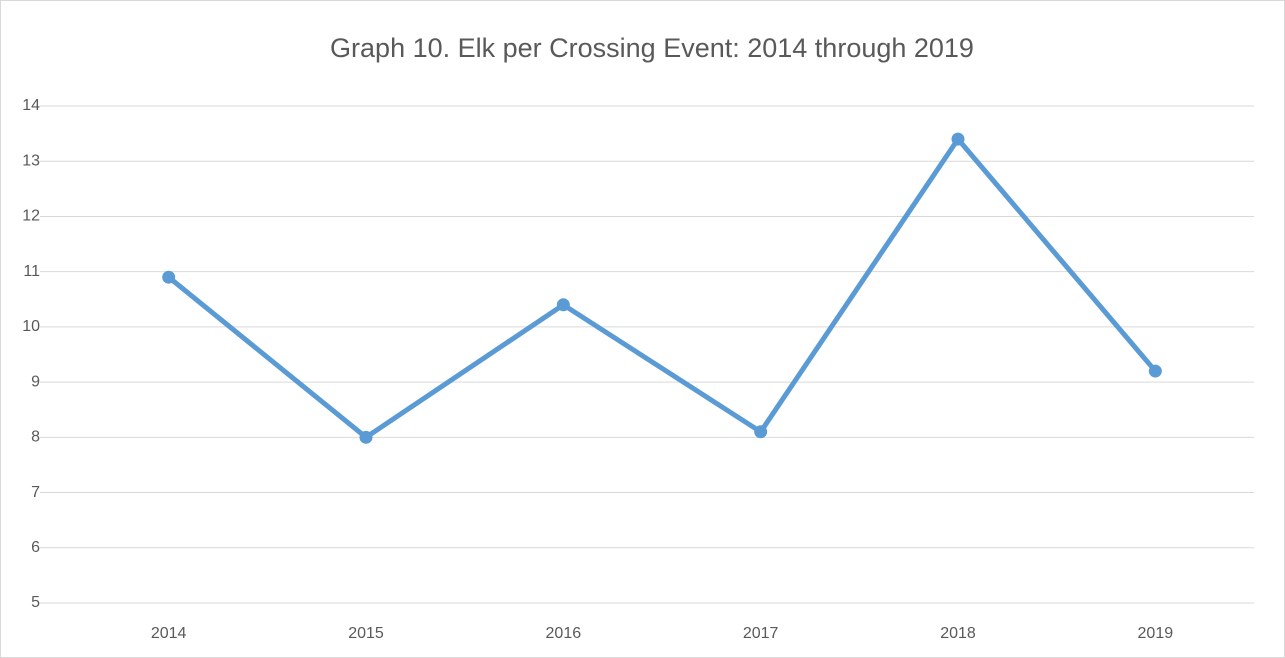 The width and height of the screenshot is (1285, 658). I want to click on x-tick-label: 2016, so click(564, 633).